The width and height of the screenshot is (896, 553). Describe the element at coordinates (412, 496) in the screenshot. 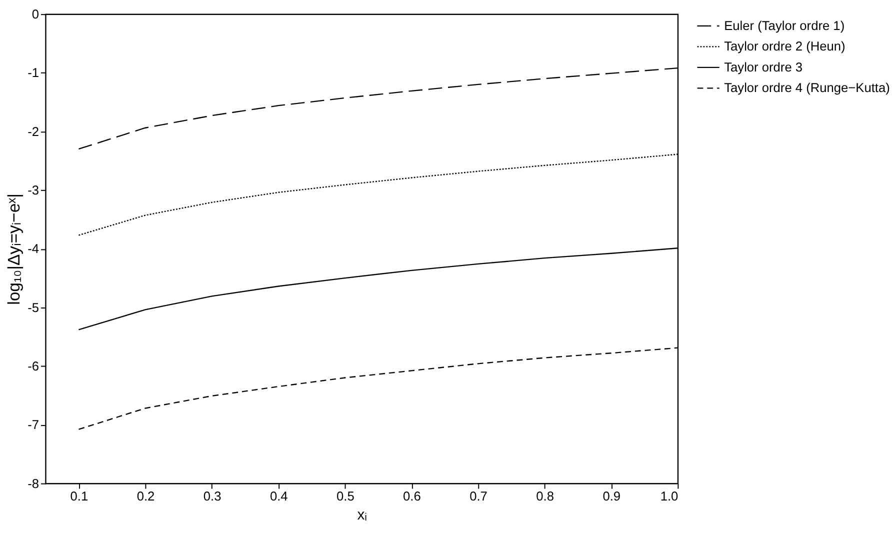

I see `x-tick-label: 0.6` at that location.